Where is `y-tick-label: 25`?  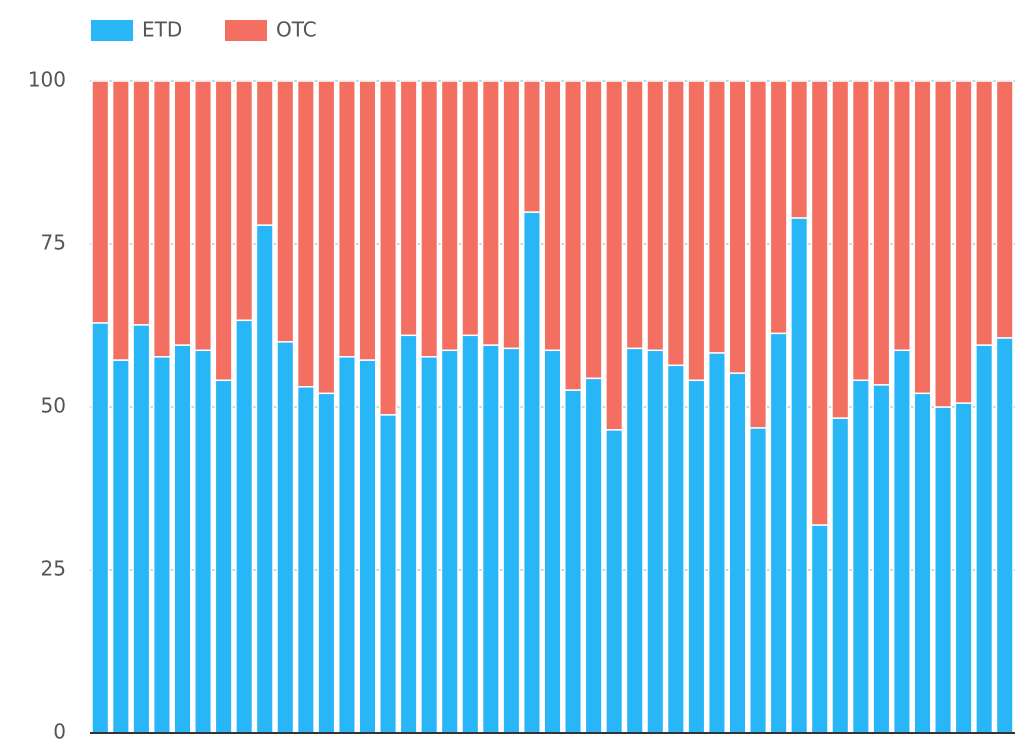
y-tick-label: 25 is located at coordinates (53, 569).